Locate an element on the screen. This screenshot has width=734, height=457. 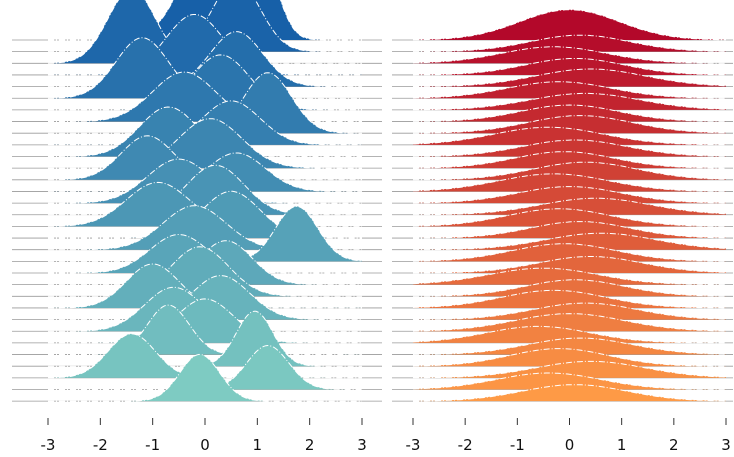
x-tick-label: -3 is located at coordinates (48, 445).